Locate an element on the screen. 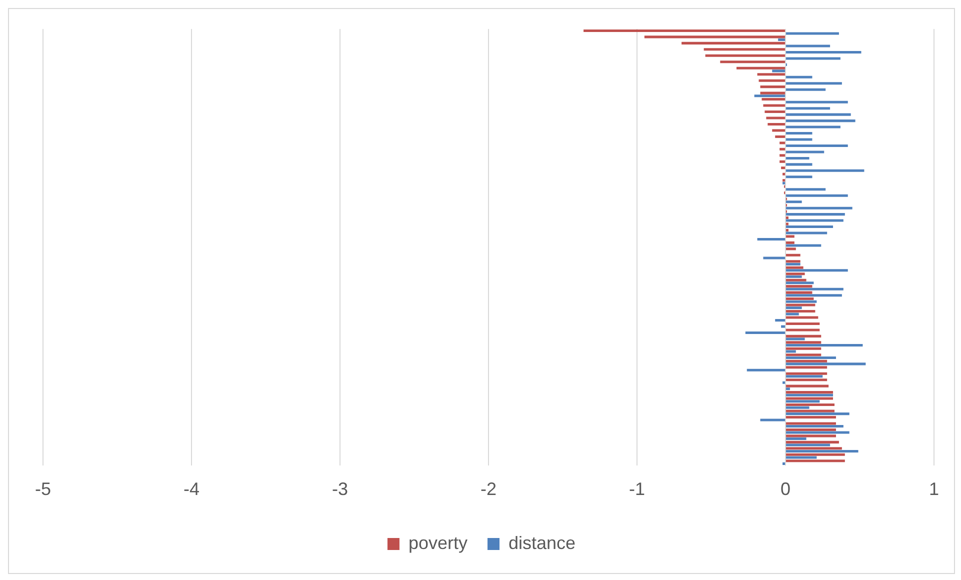 The width and height of the screenshot is (961, 580). legend-label: distance is located at coordinates (542, 542).